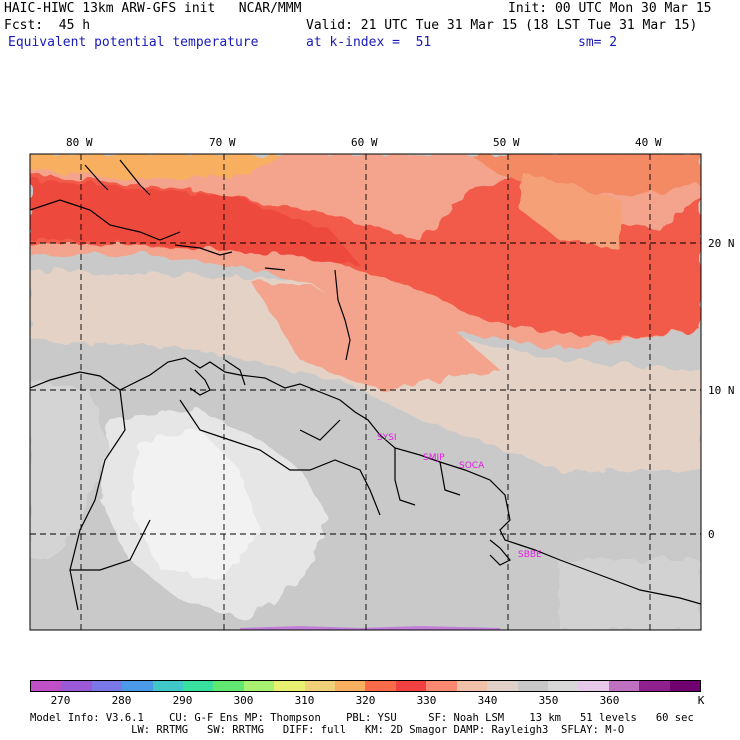 This screenshot has height=740, width=740. I want to click on lat-label: 10 N, so click(721, 390).